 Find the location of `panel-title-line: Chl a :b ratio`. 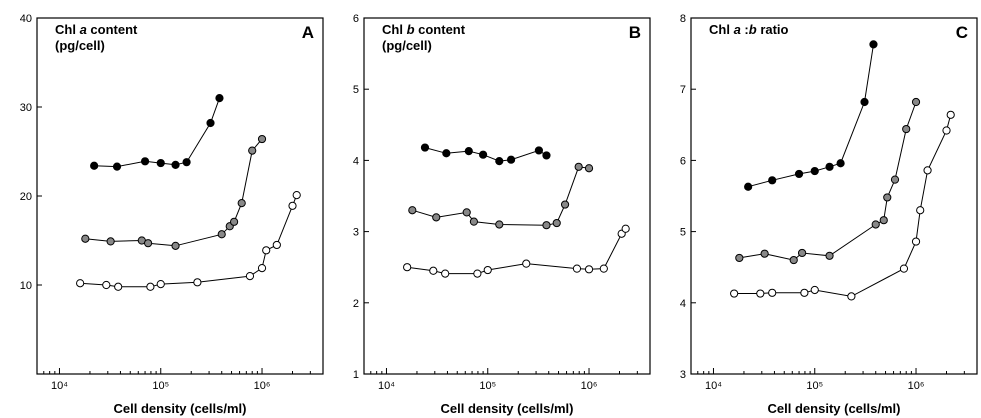

panel-title-line: Chl a :b ratio is located at coordinates (749, 29).